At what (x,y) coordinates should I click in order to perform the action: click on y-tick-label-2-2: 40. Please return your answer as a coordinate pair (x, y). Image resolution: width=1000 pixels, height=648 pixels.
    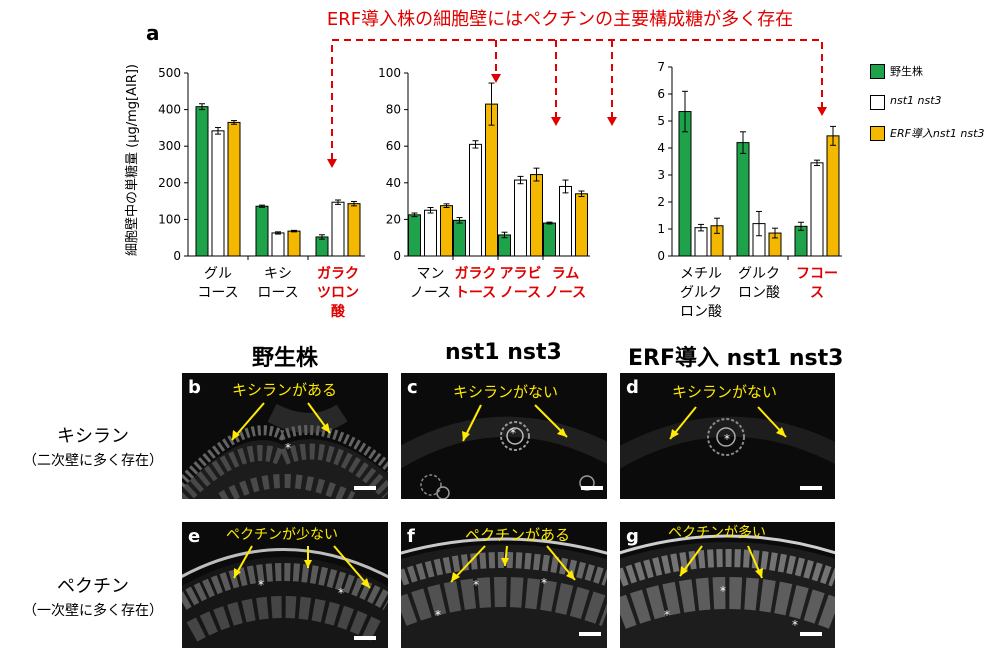
    Looking at the image, I should click on (393, 183).